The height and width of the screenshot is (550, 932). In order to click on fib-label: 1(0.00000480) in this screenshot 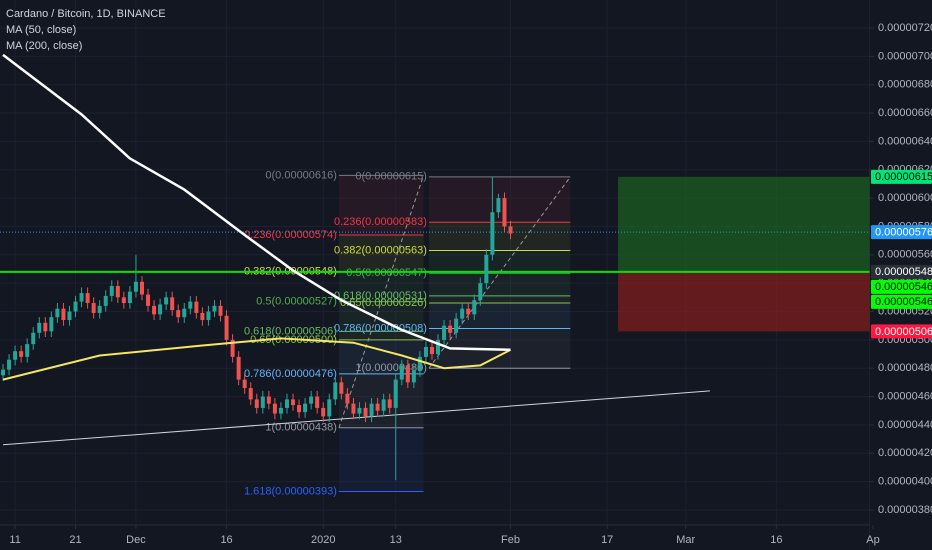, I will do `click(391, 368)`.